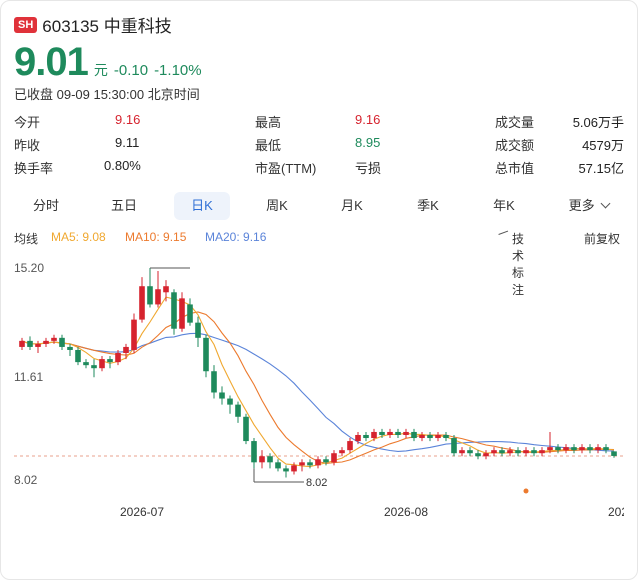  Describe the element at coordinates (26, 239) in the screenshot. I see `ma-label: 均线` at that location.